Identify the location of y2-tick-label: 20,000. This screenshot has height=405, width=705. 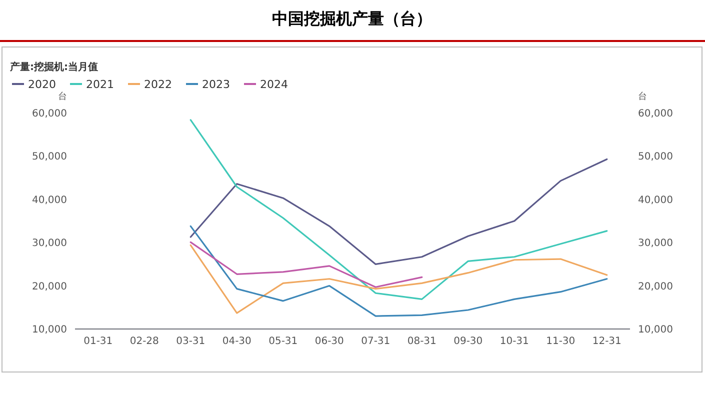
(655, 286).